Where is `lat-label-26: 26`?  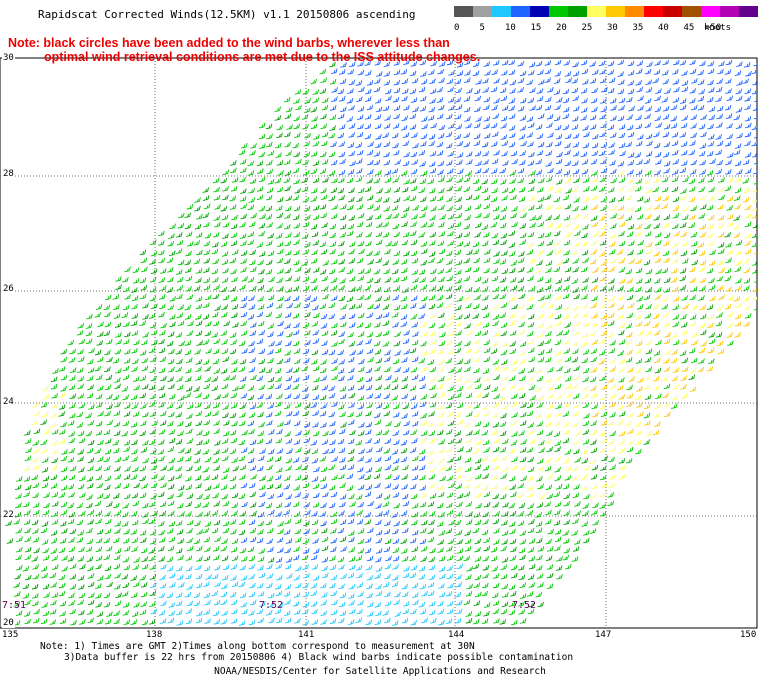 lat-label-26: 26 is located at coordinates (8, 289).